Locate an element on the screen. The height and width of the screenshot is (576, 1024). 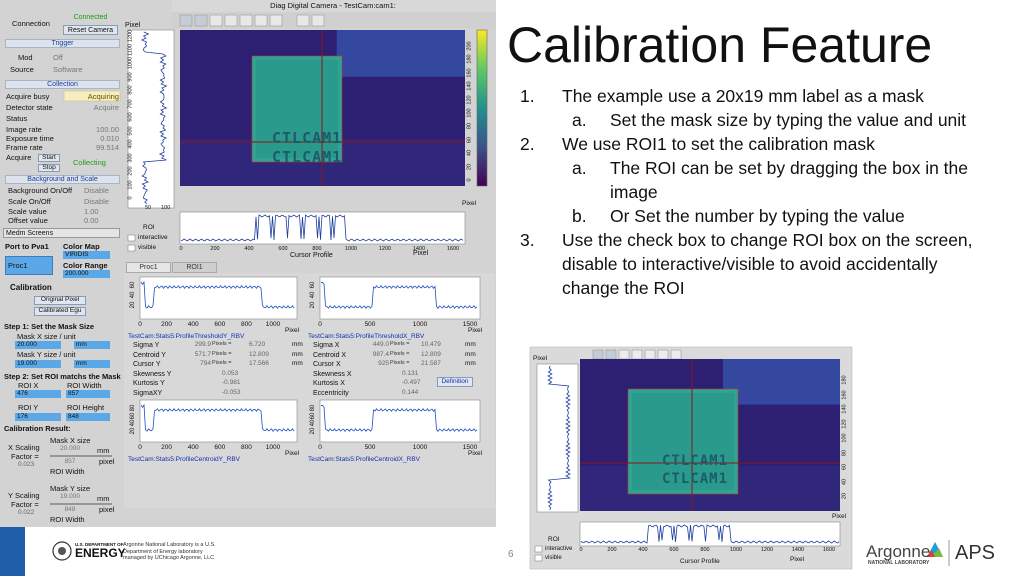
label: Image rate is located at coordinates (24, 129).